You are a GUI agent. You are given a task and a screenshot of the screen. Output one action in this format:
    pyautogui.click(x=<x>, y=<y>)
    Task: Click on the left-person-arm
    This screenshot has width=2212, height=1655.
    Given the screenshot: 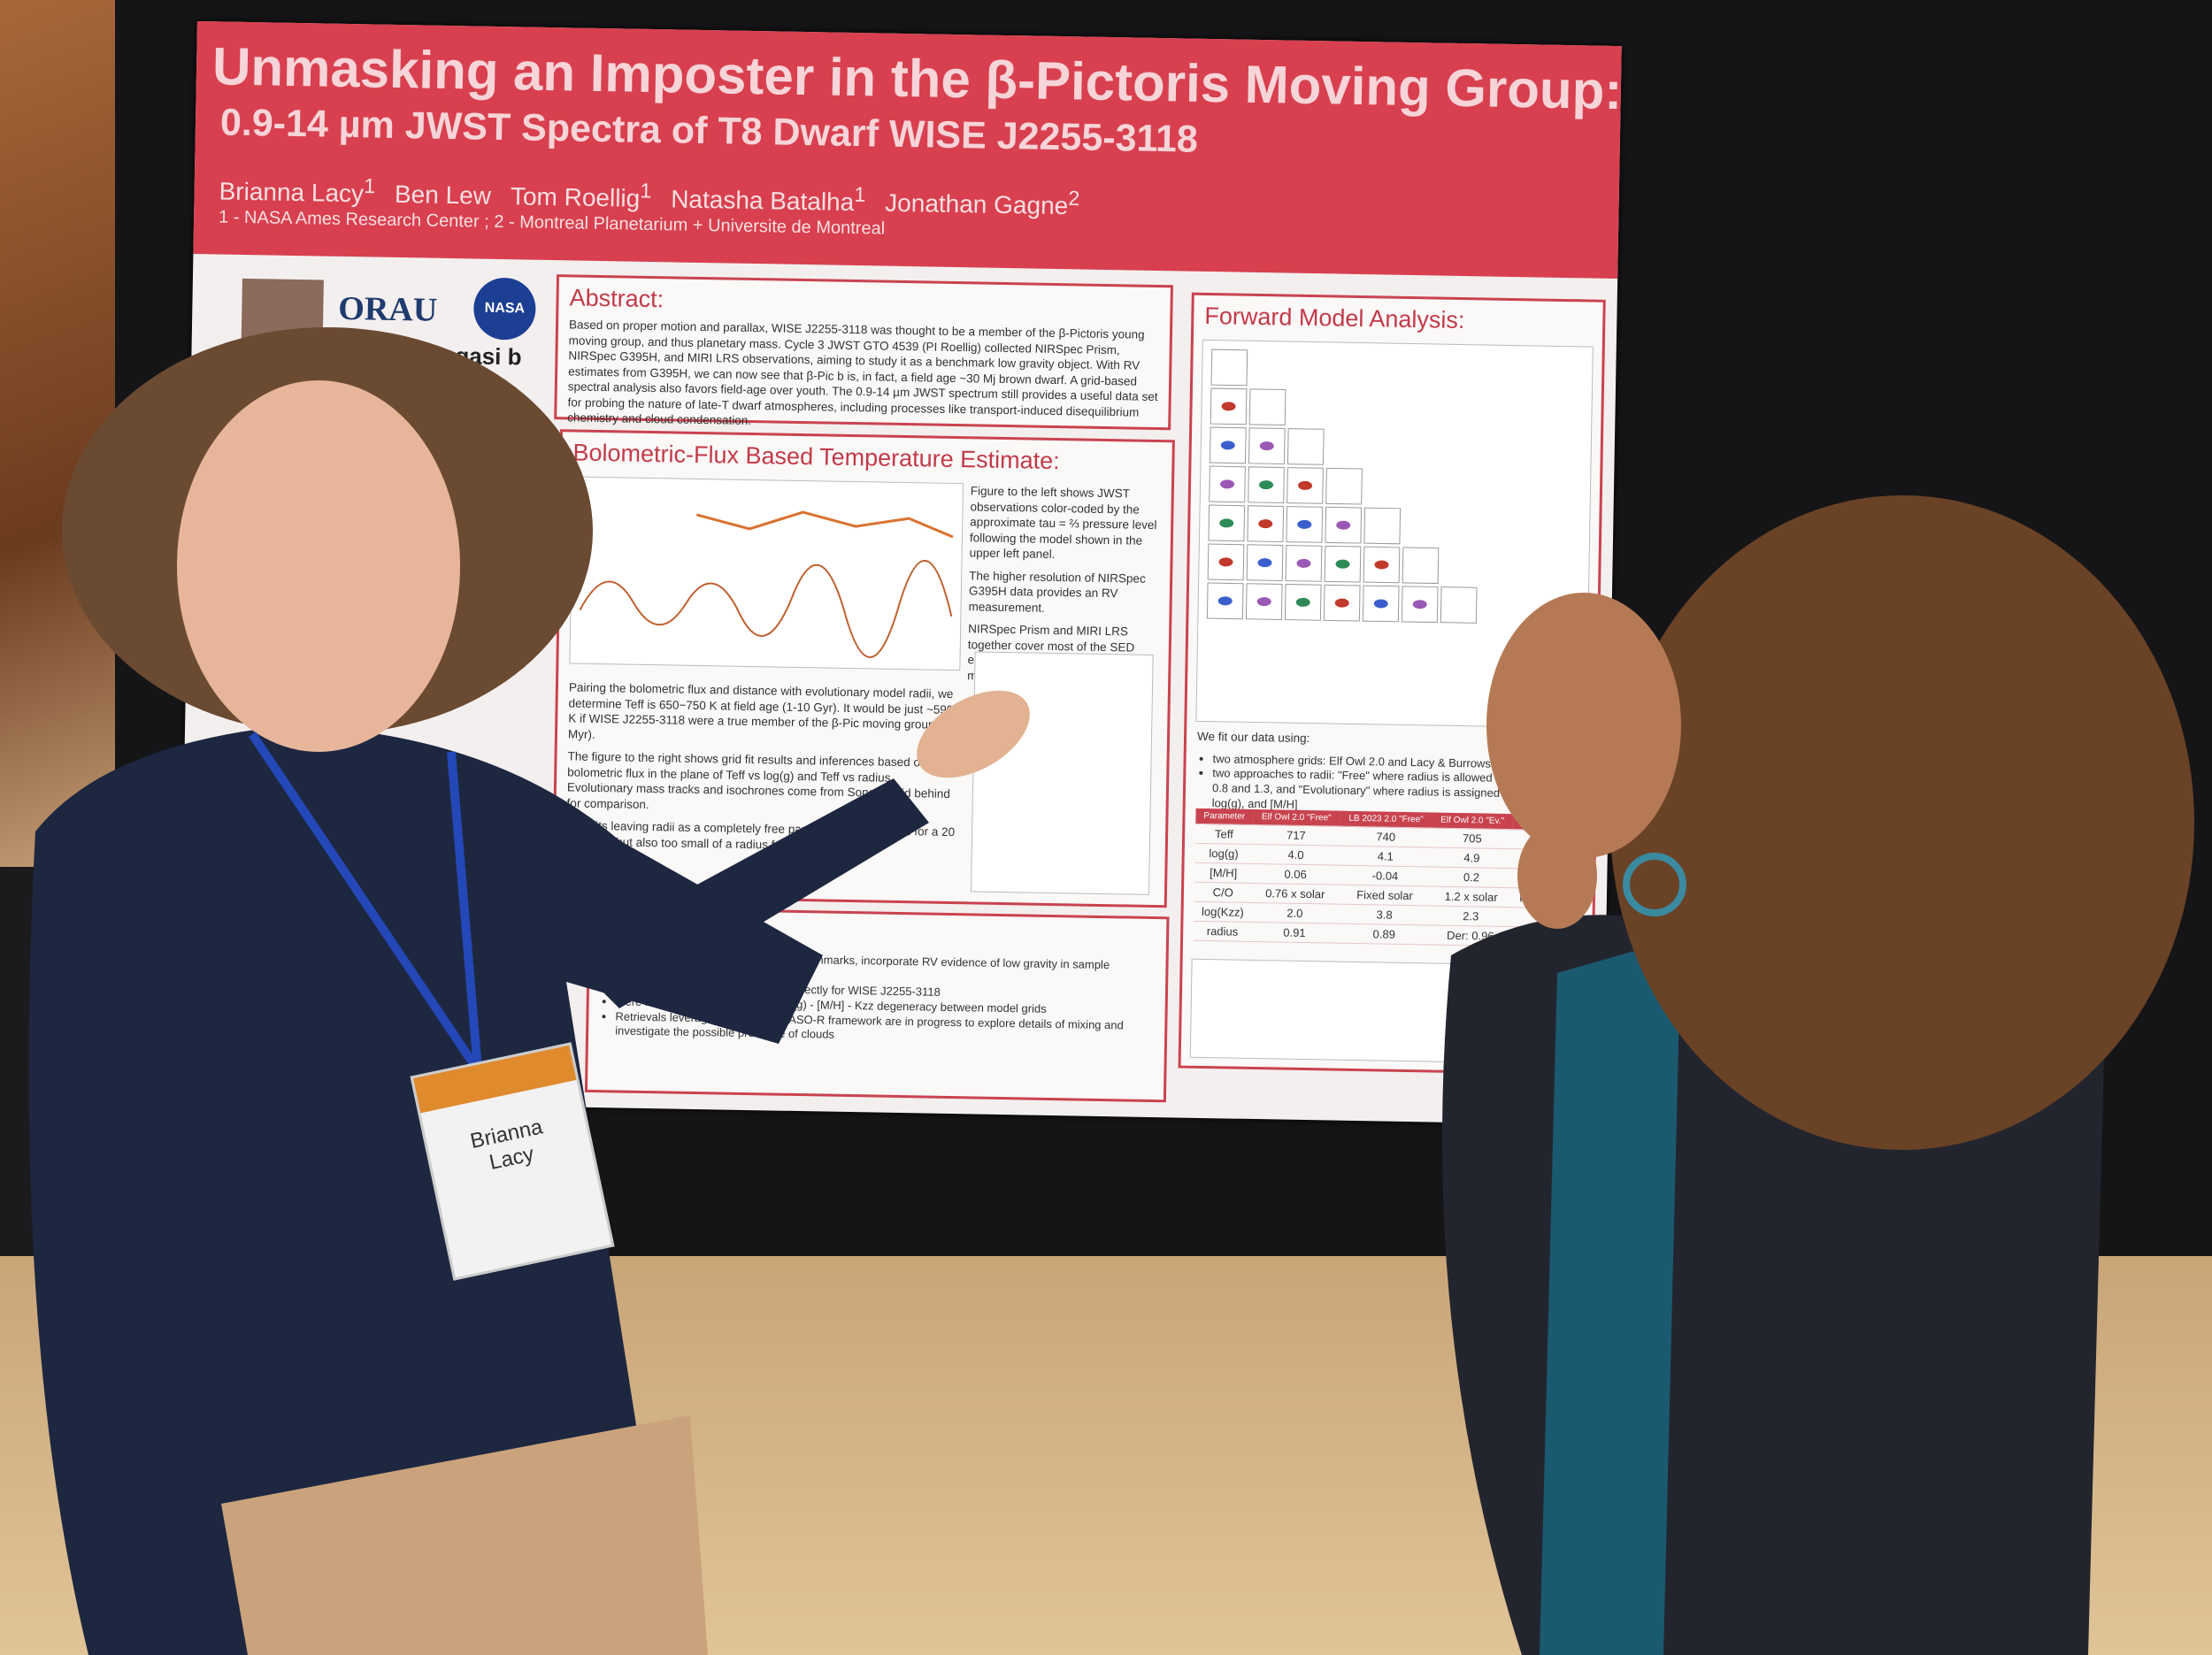 What is the action you would take?
    pyautogui.click(x=748, y=893)
    